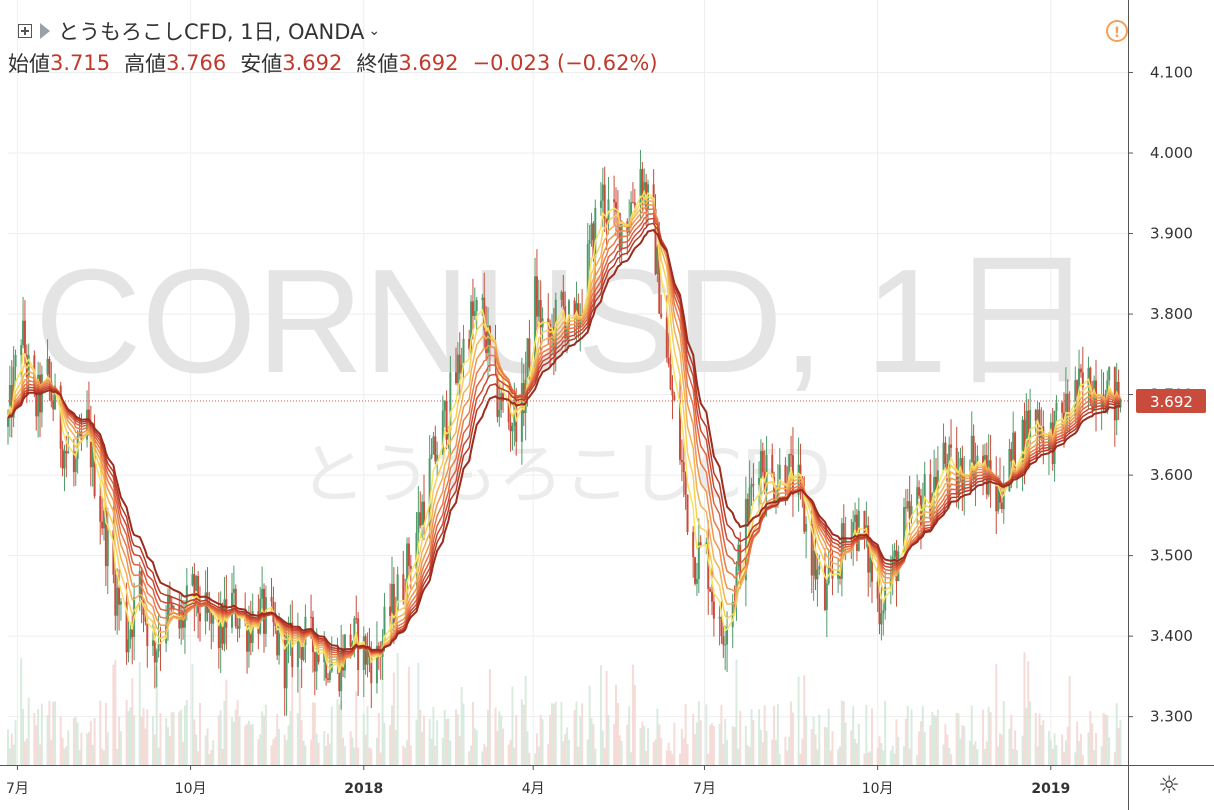 The height and width of the screenshot is (810, 1214). What do you see at coordinates (565, 474) in the screenshot?
I see `watermark-name: とうもろこしCFD` at bounding box center [565, 474].